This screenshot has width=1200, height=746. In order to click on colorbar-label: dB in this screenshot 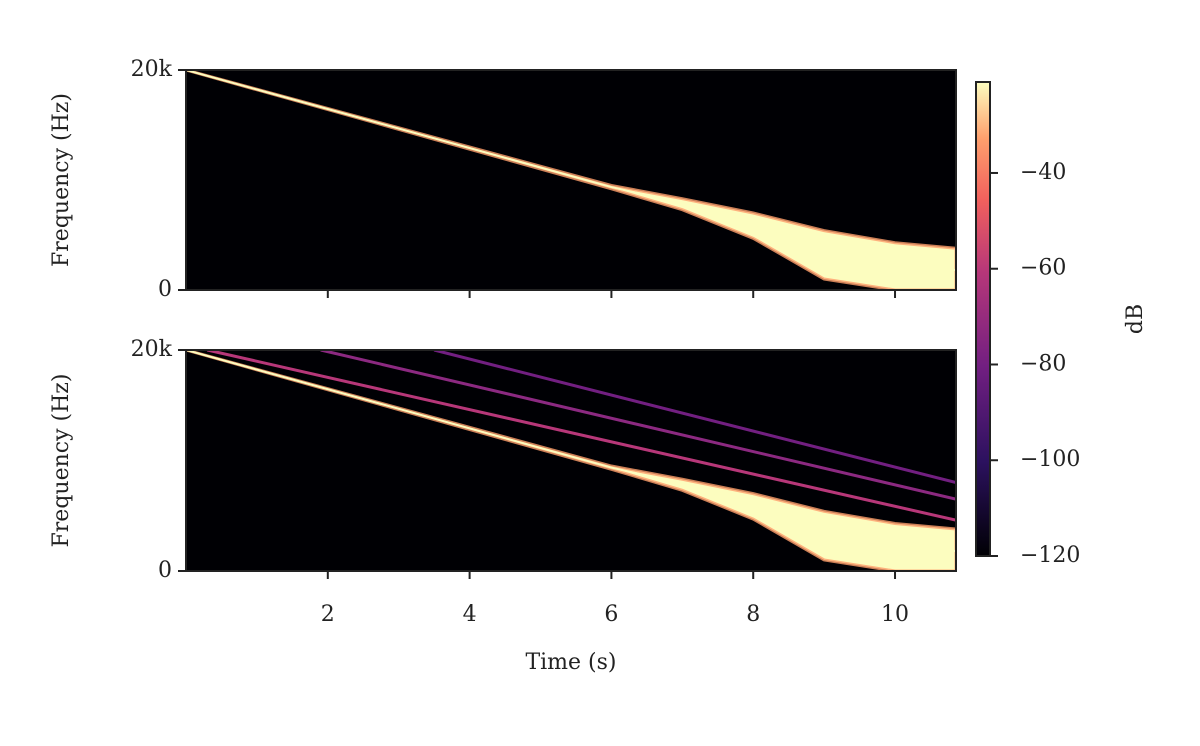, I will do `click(1135, 319)`.